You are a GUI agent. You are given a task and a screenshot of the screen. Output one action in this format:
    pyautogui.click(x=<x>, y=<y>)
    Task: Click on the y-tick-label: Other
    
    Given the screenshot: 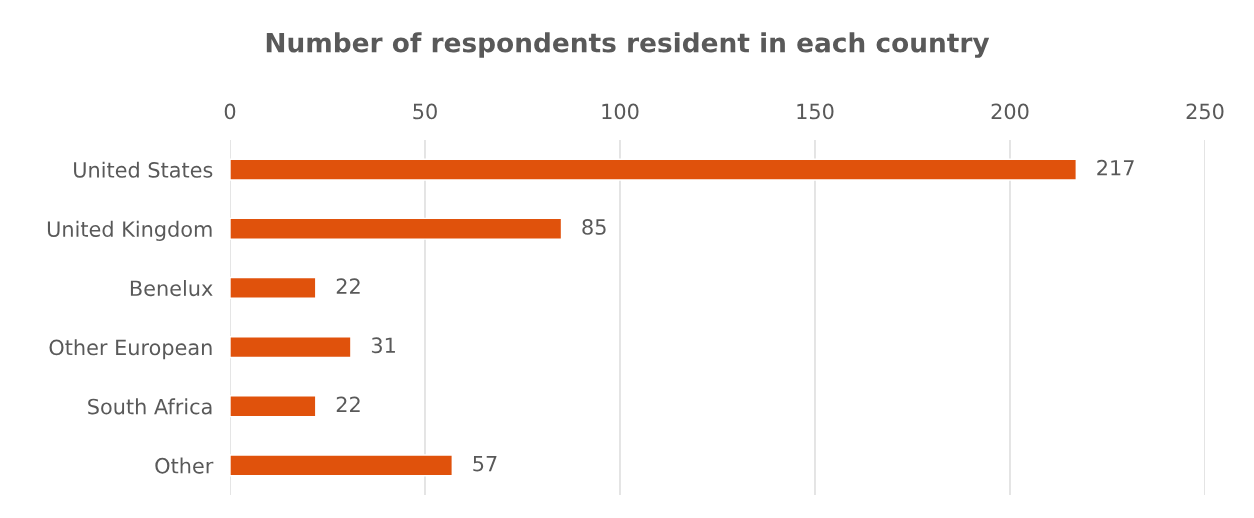 What is the action you would take?
    pyautogui.click(x=184, y=465)
    